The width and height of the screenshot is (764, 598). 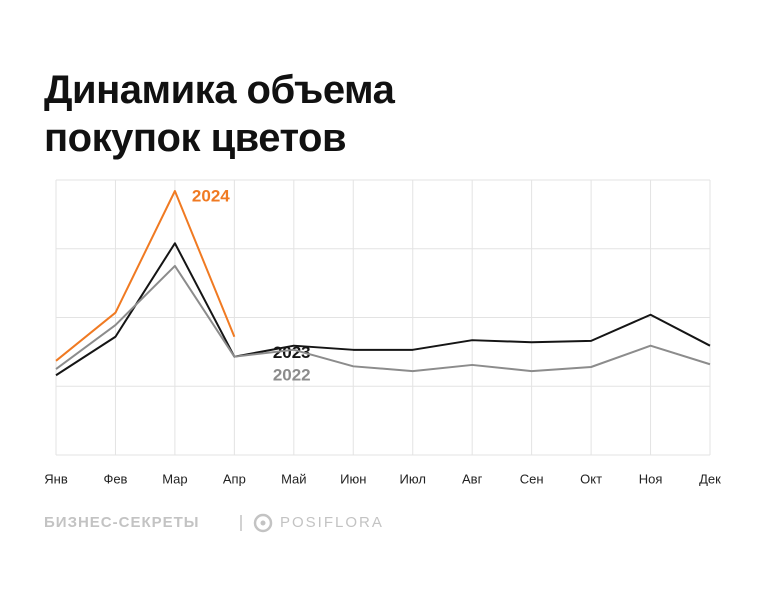 I want to click on x-tick-label: Июл, so click(x=413, y=478).